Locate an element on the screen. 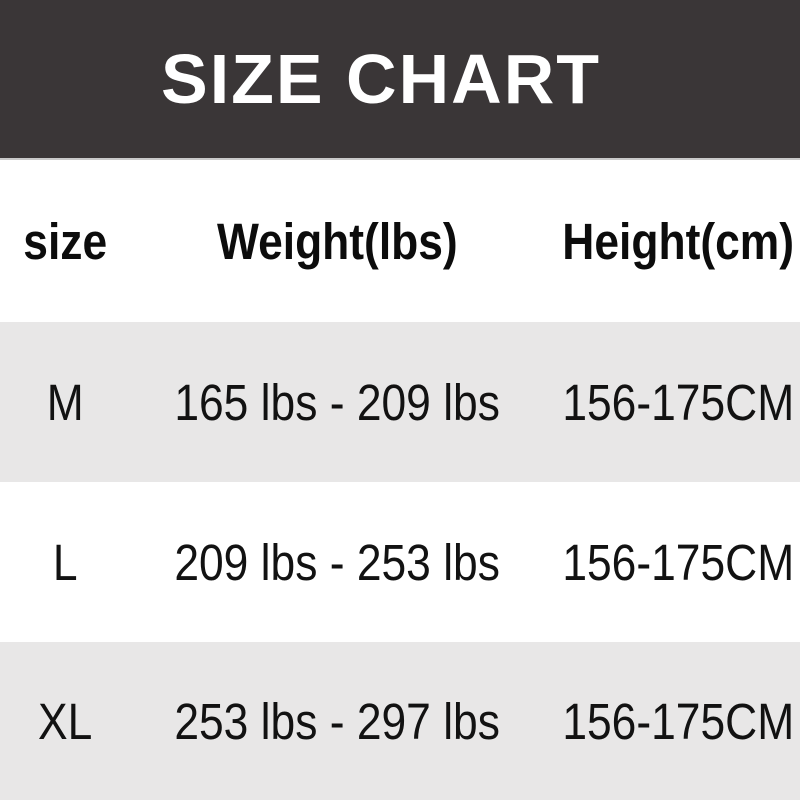  weight-cell: 165 lbs - 209 lbs is located at coordinates (337, 402).